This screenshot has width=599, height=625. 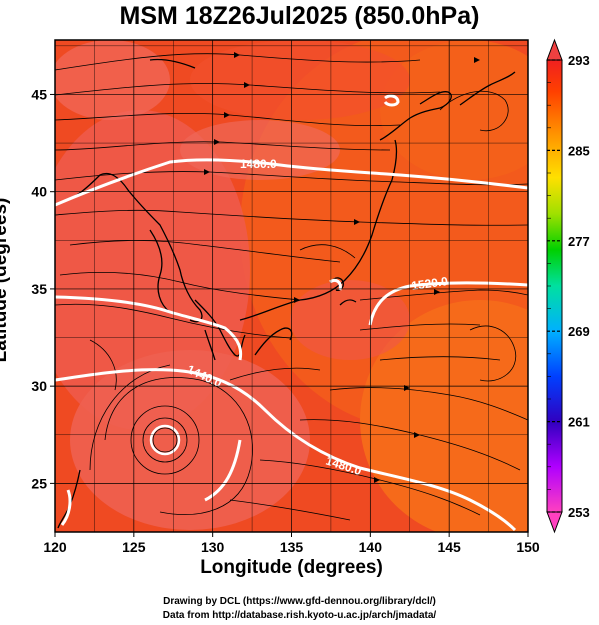 I want to click on x-tick-label: 125, so click(x=134, y=547).